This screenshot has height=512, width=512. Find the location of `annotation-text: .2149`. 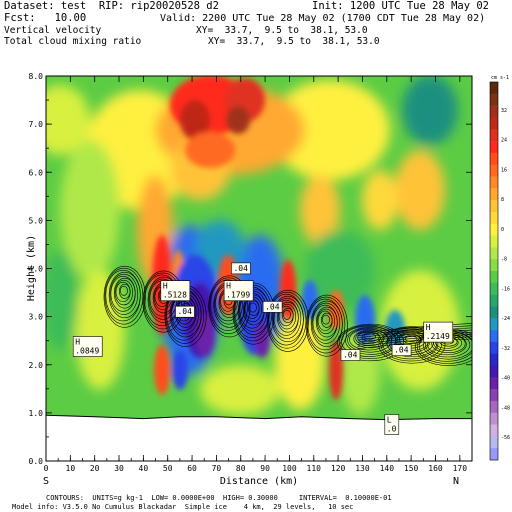

annotation-text: .2149 is located at coordinates (438, 336).